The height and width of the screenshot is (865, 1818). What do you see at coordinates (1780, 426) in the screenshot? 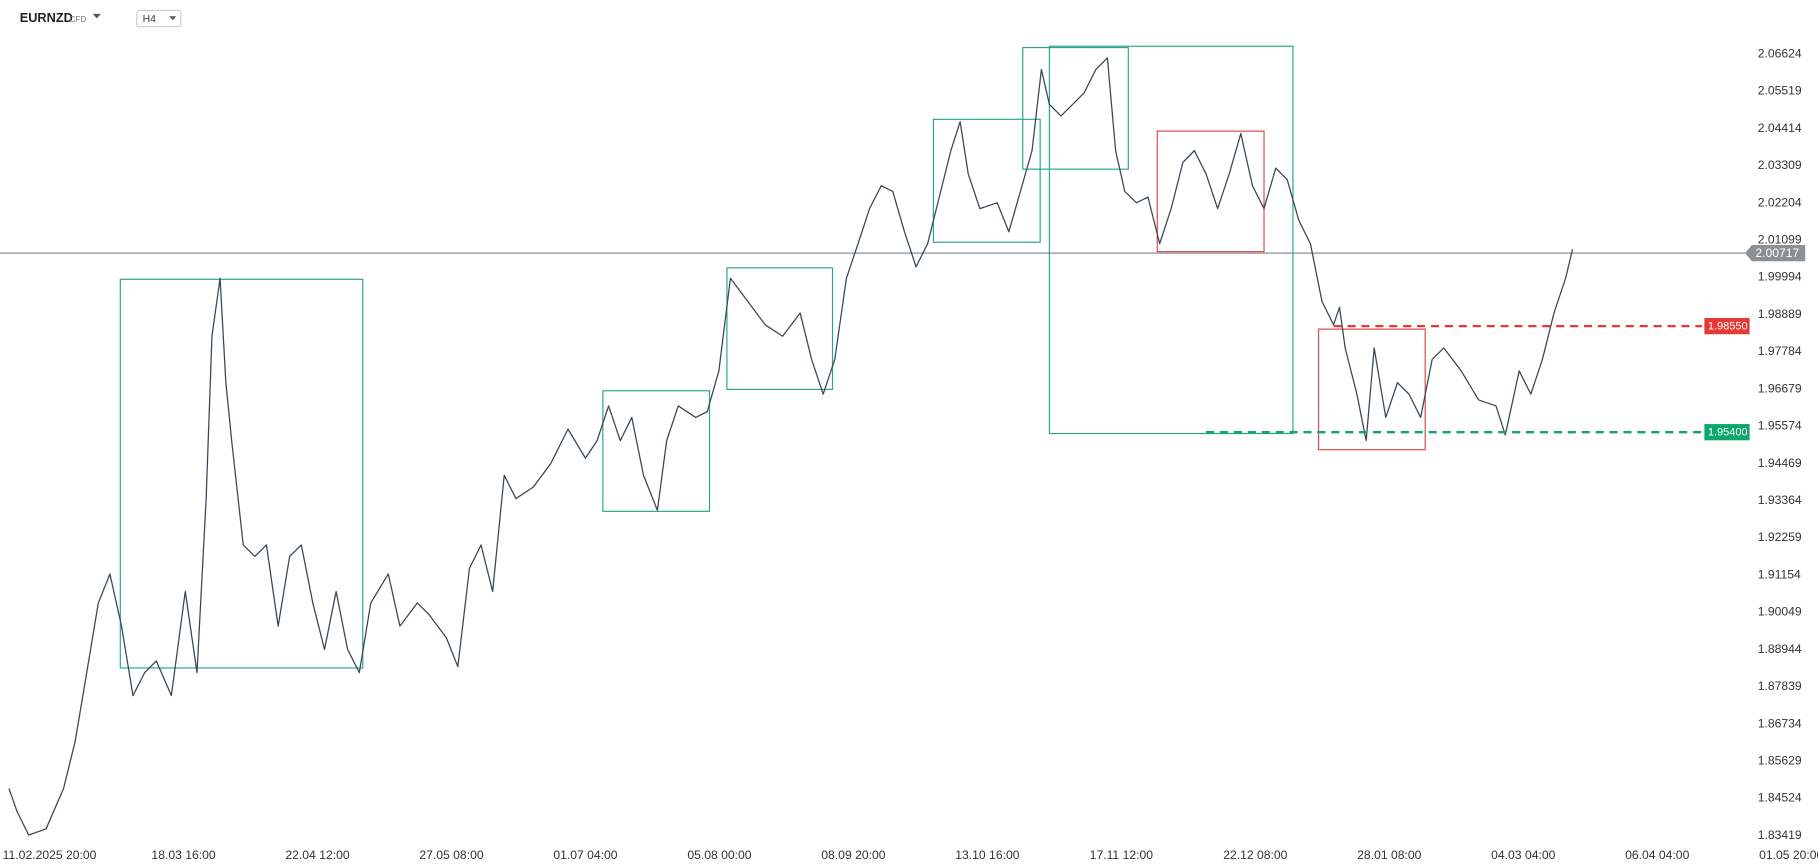
I see `y-tick-label: 1.95574` at bounding box center [1780, 426].